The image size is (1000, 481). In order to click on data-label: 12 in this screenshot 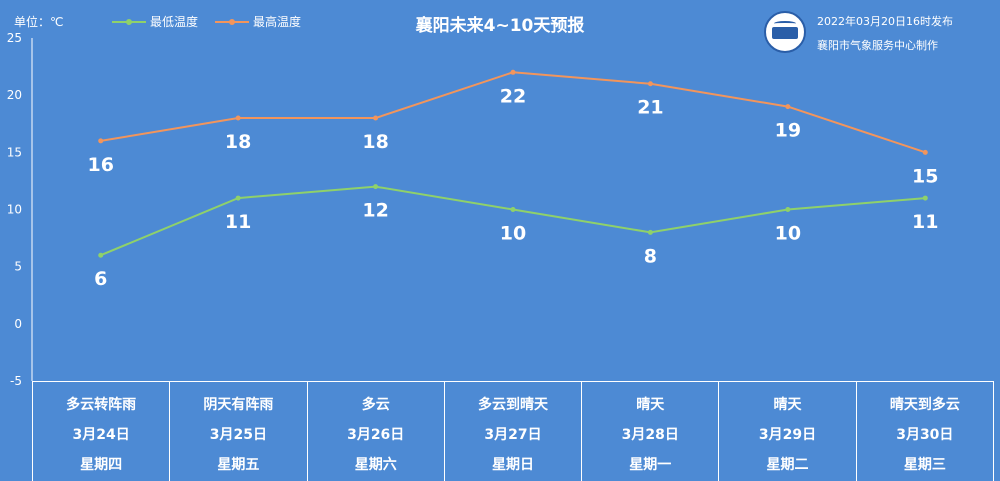, I will do `click(375, 211)`.